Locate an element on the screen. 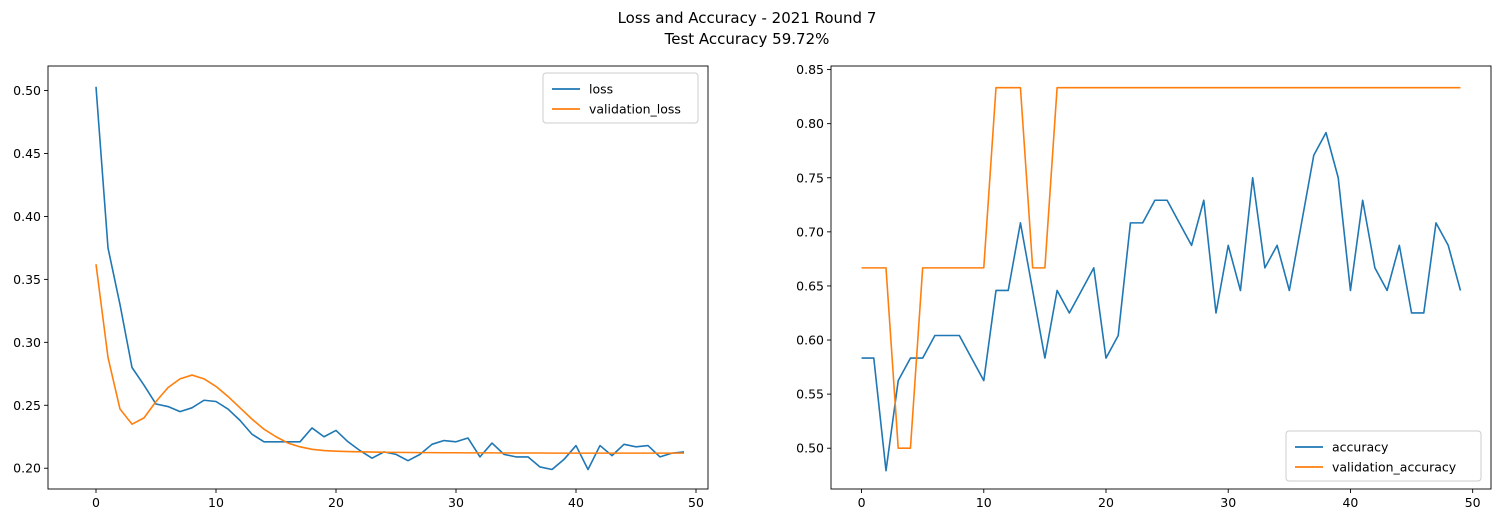  y-tick-label: 0.85 is located at coordinates (810, 69).